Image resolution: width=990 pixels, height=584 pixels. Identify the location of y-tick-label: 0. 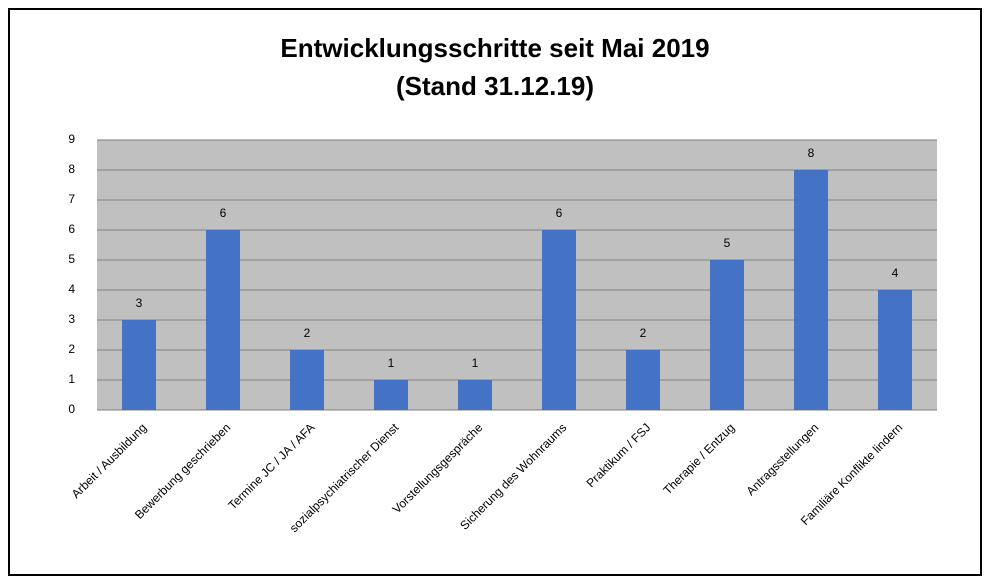
(71, 409).